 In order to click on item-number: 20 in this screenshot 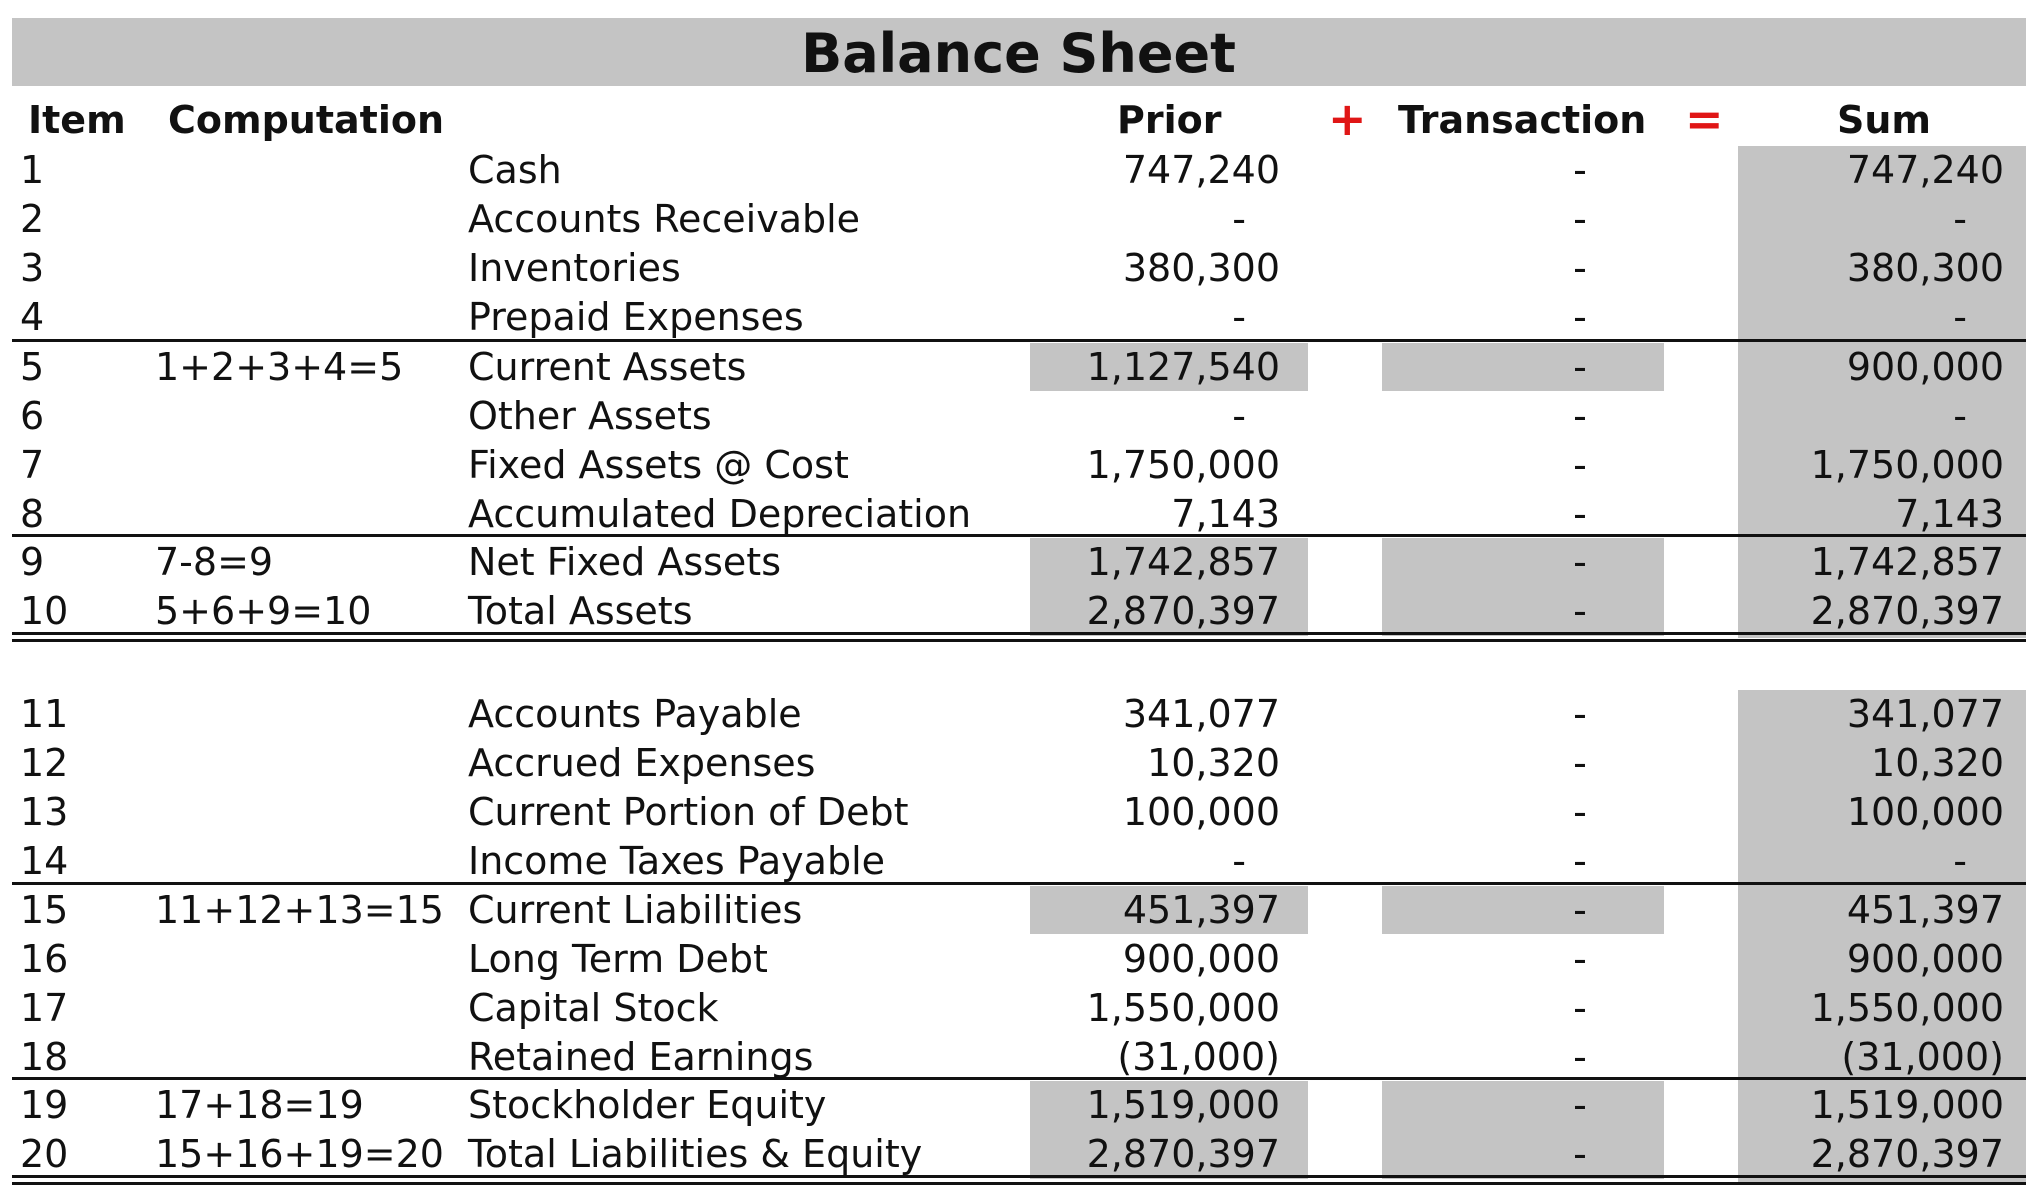, I will do `click(44, 1154)`.